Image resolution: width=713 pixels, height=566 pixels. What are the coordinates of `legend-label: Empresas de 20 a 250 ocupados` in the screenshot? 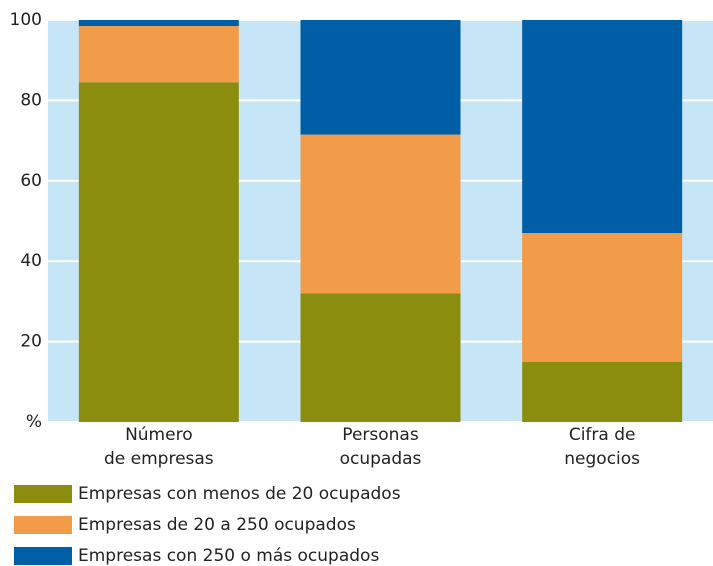 It's located at (217, 525).